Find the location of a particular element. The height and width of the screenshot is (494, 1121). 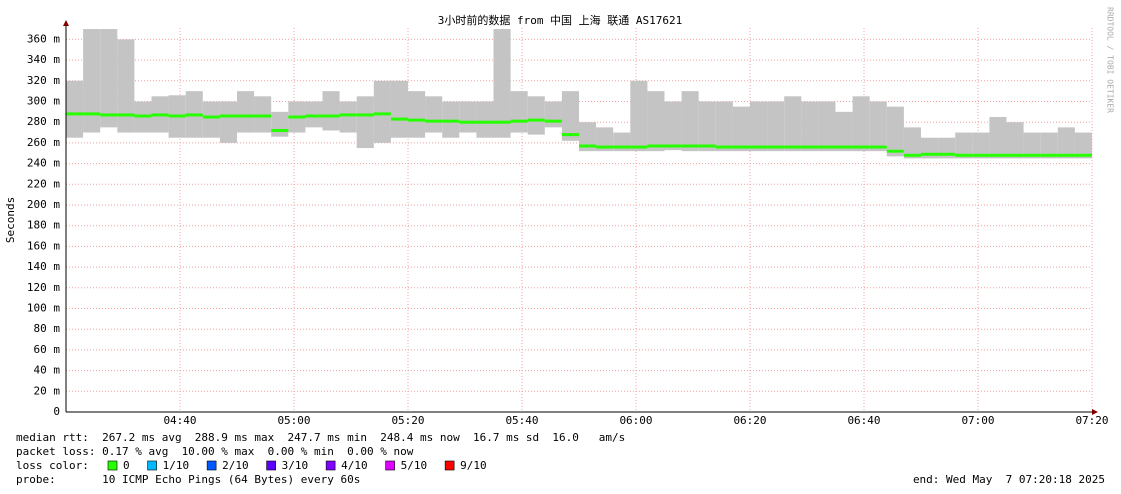

y-tick-label: 80 m is located at coordinates (47, 328).